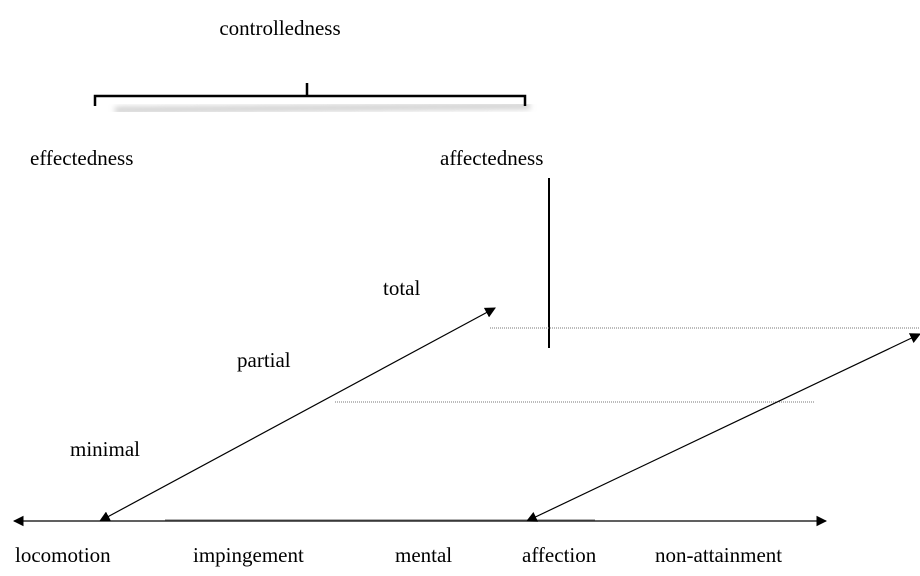 This screenshot has height=576, width=920. Describe the element at coordinates (63, 555) in the screenshot. I see `scale-label: locomotion` at that location.